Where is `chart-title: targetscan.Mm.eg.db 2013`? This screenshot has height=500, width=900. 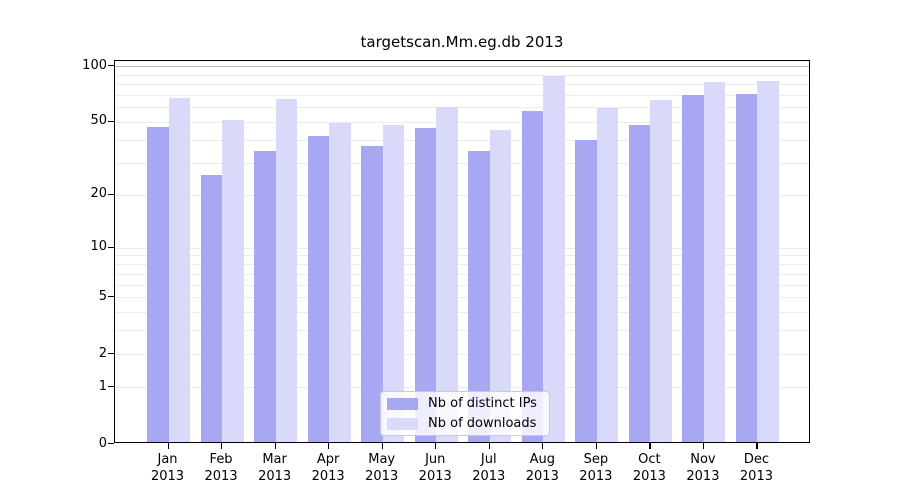 chart-title: targetscan.Mm.eg.db 2013 is located at coordinates (462, 42).